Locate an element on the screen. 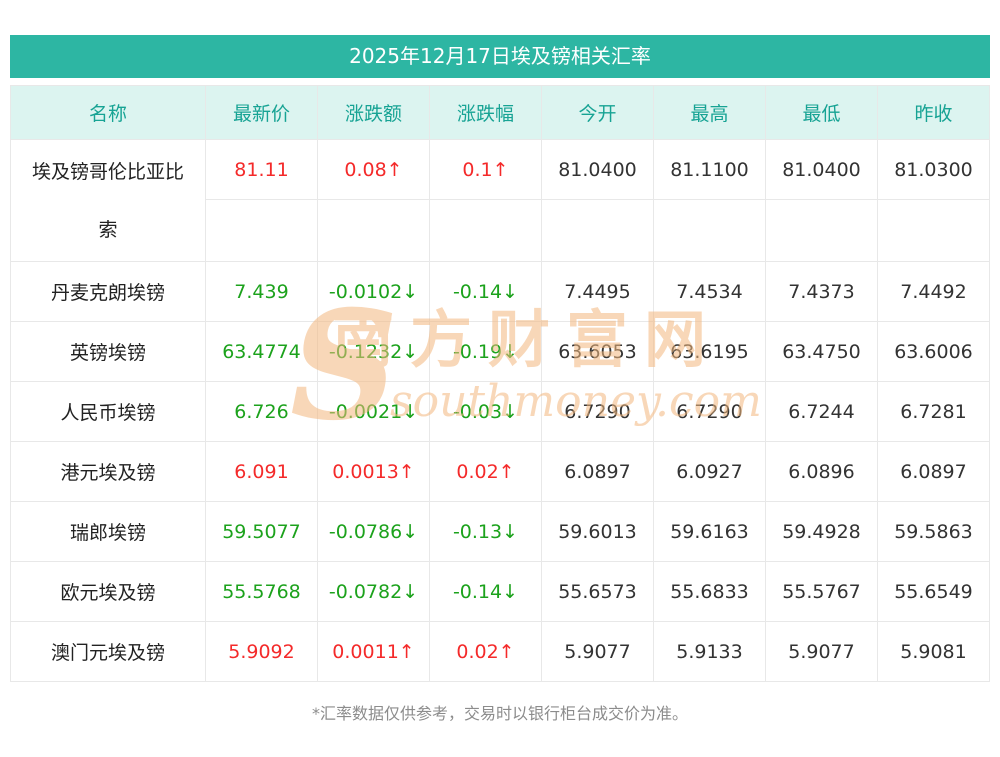 This screenshot has height=757, width=1000. cell-prev-close: 7.4492 is located at coordinates (933, 291).